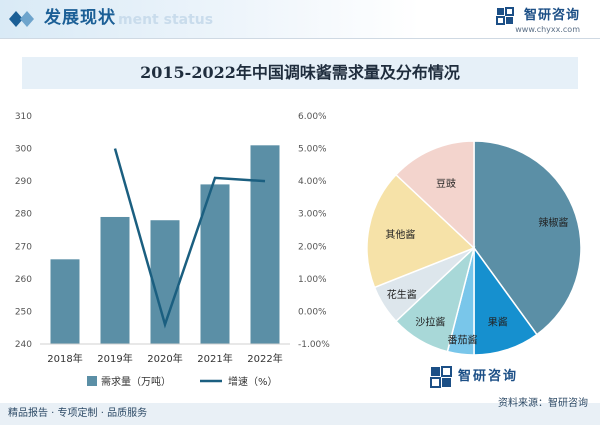  What do you see at coordinates (21, 19) in the screenshot?
I see `diamond-icon` at bounding box center [21, 19].